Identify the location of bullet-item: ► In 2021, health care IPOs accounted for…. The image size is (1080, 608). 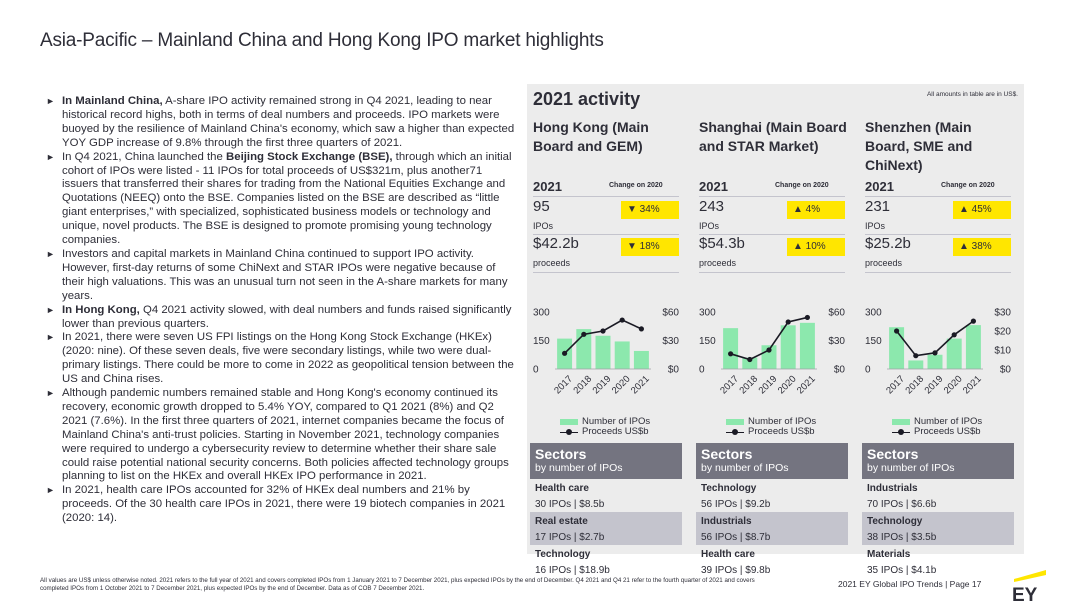
(282, 505).